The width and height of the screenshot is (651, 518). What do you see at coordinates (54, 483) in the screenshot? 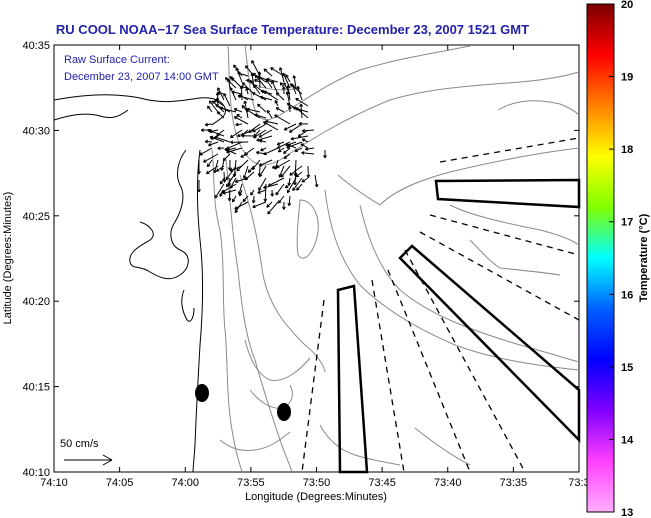
I see `x-tick-label: 74:10` at bounding box center [54, 483].